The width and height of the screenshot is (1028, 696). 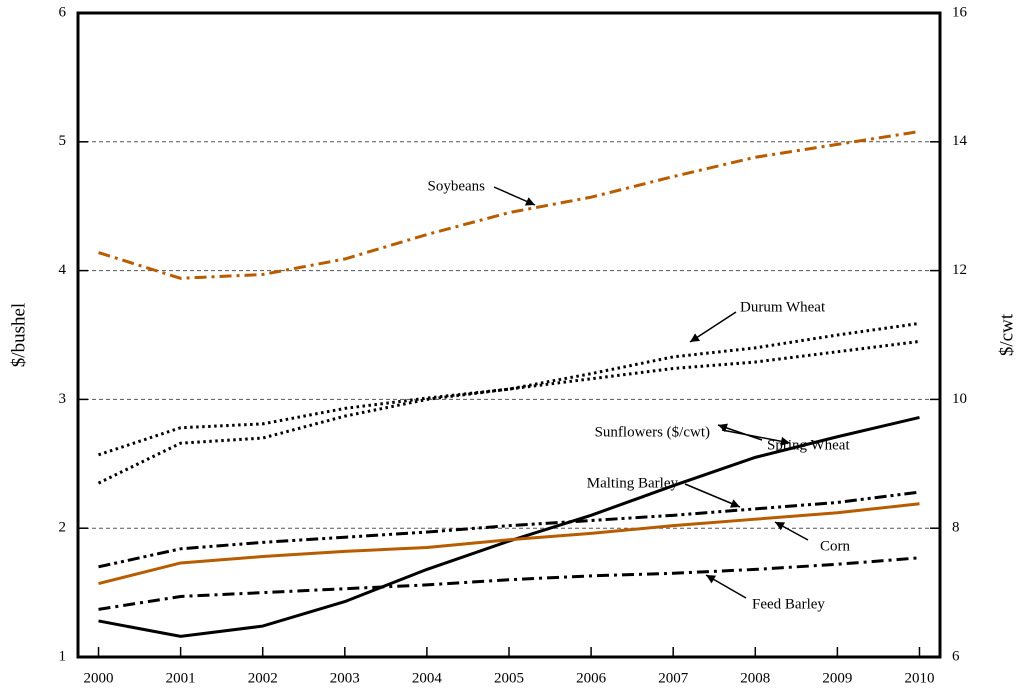 I want to click on x-tick-label: 2009, so click(x=837, y=678).